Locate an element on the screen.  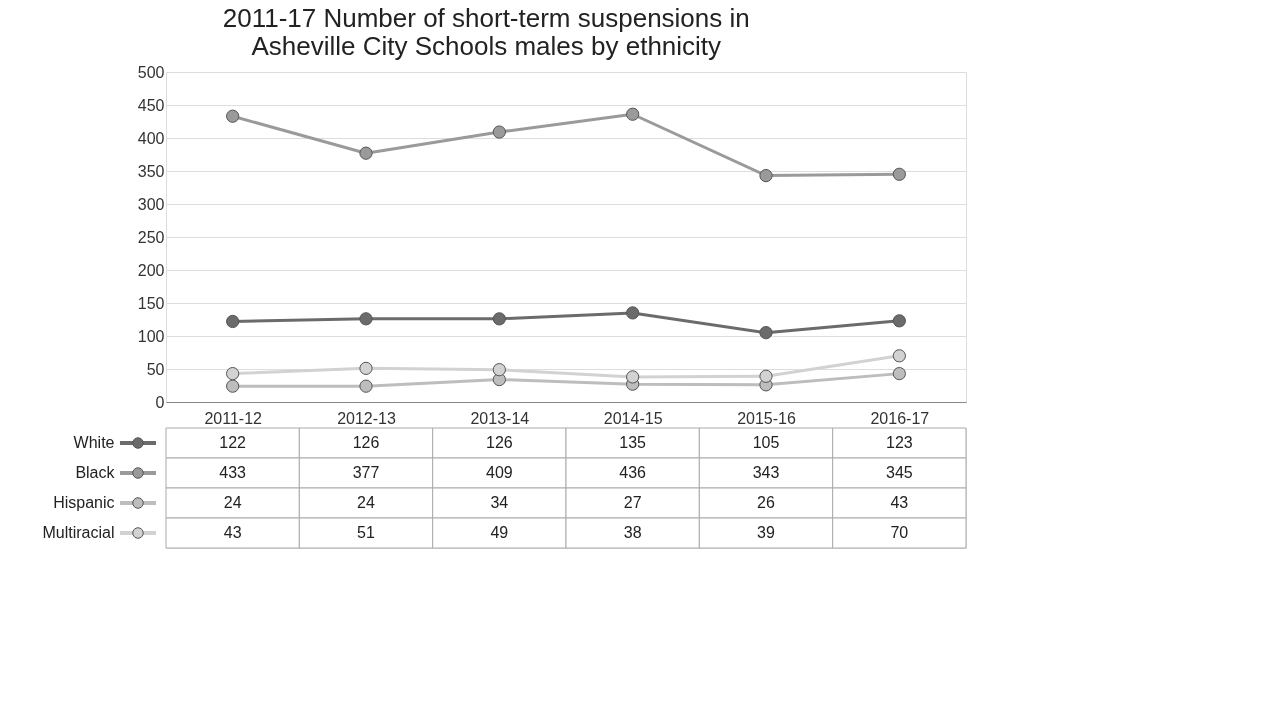
y-tick-label: 50 is located at coordinates (155, 369).